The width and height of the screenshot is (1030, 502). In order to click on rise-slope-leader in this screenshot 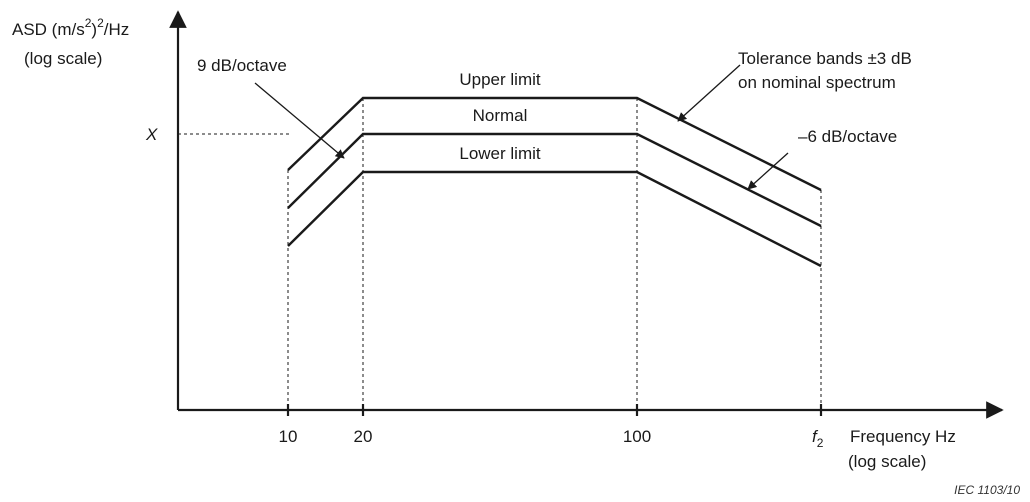, I will do `click(299, 120)`.